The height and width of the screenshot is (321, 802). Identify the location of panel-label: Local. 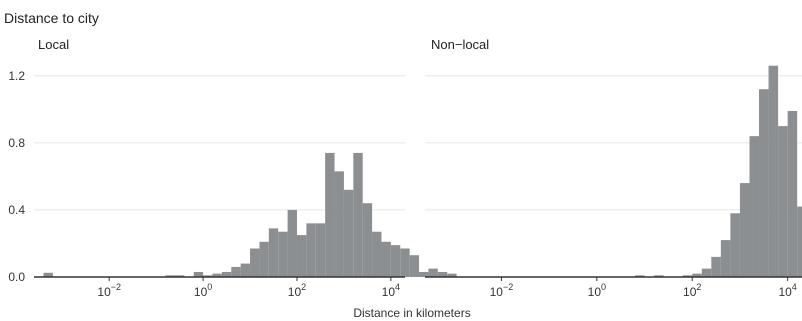
(53, 44).